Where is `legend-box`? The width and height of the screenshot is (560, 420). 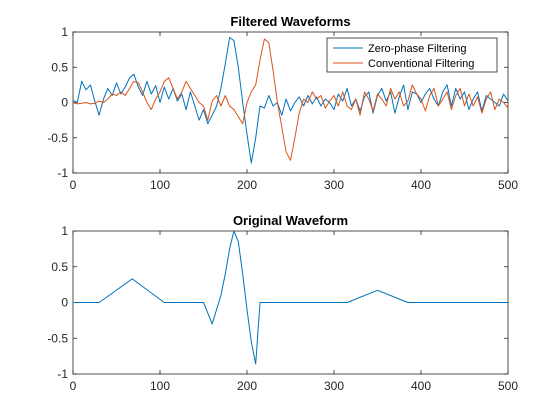 legend-box is located at coordinates (412, 55).